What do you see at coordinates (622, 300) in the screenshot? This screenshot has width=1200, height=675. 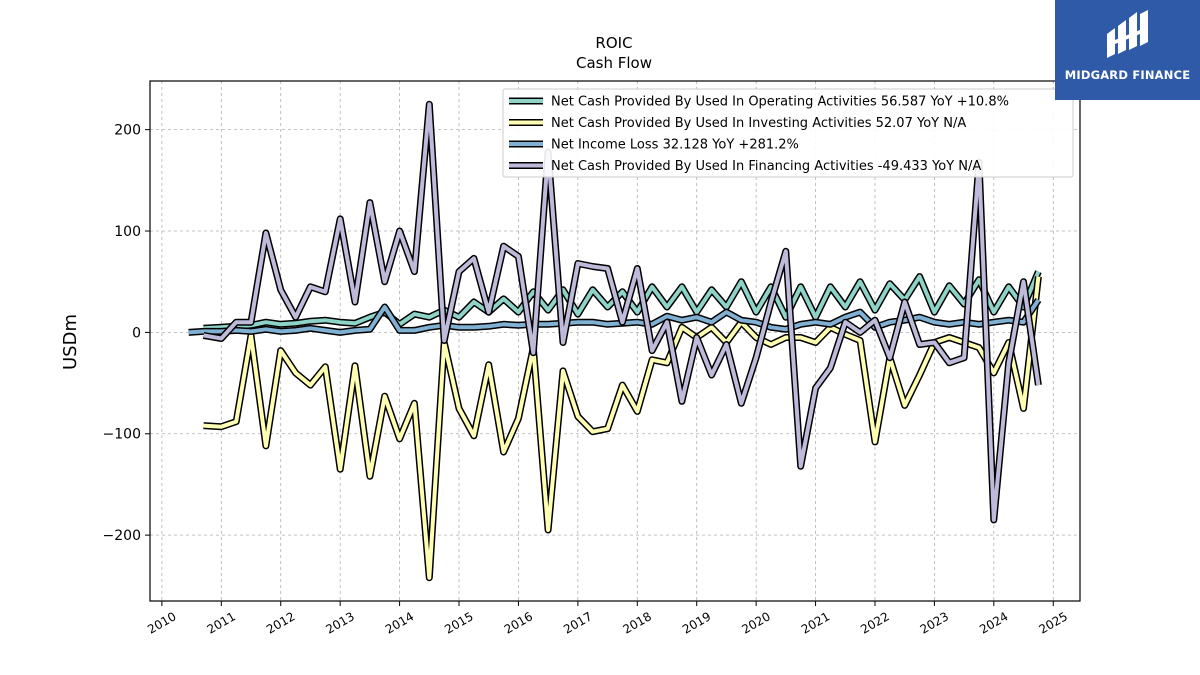 I see `series-line` at bounding box center [622, 300].